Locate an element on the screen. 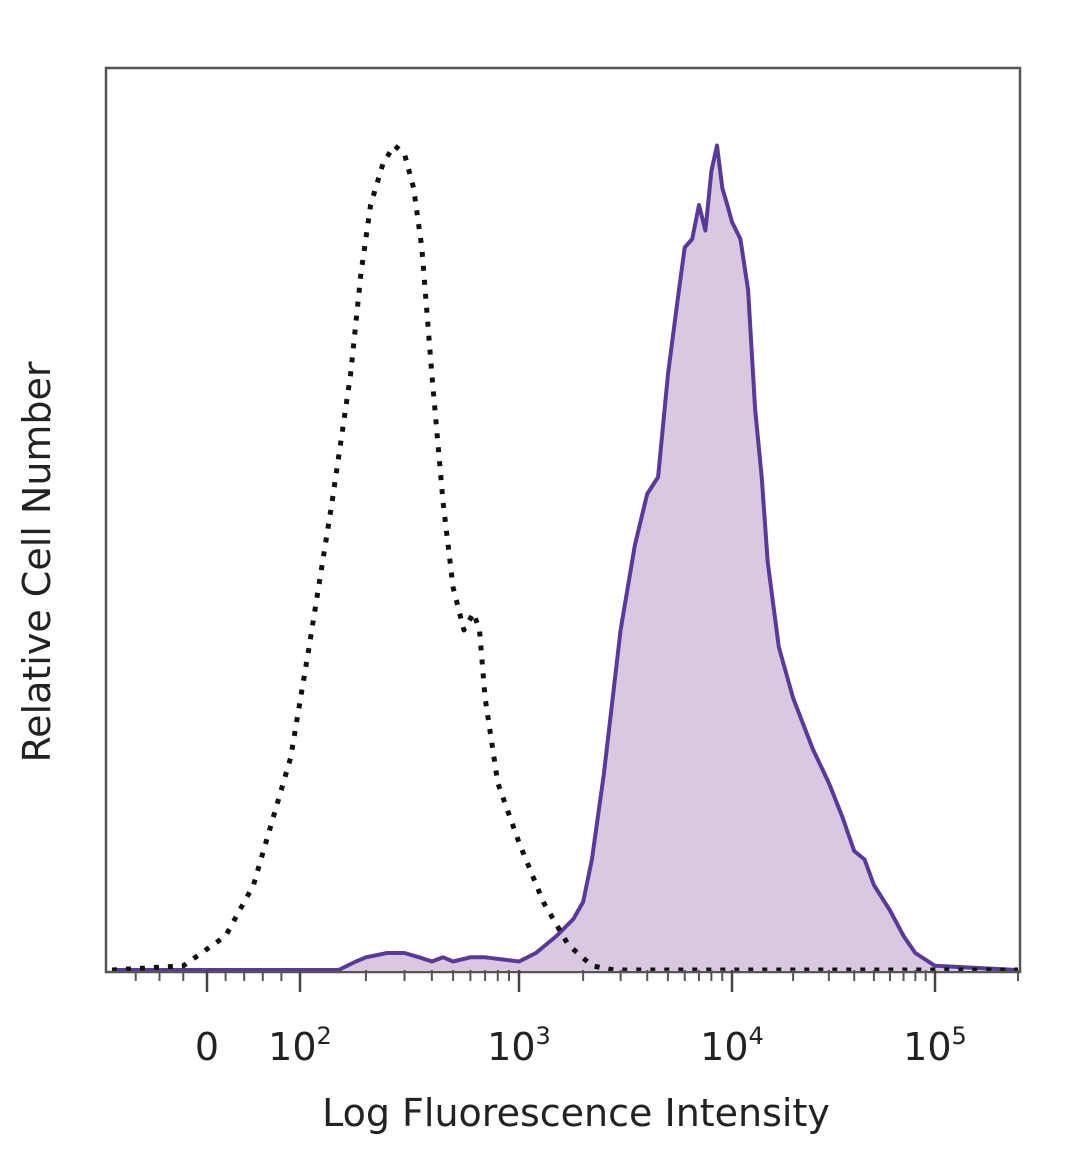 The height and width of the screenshot is (1169, 1080). x-axis-ticks: 0 102 103 104 105 is located at coordinates (576, 1019).